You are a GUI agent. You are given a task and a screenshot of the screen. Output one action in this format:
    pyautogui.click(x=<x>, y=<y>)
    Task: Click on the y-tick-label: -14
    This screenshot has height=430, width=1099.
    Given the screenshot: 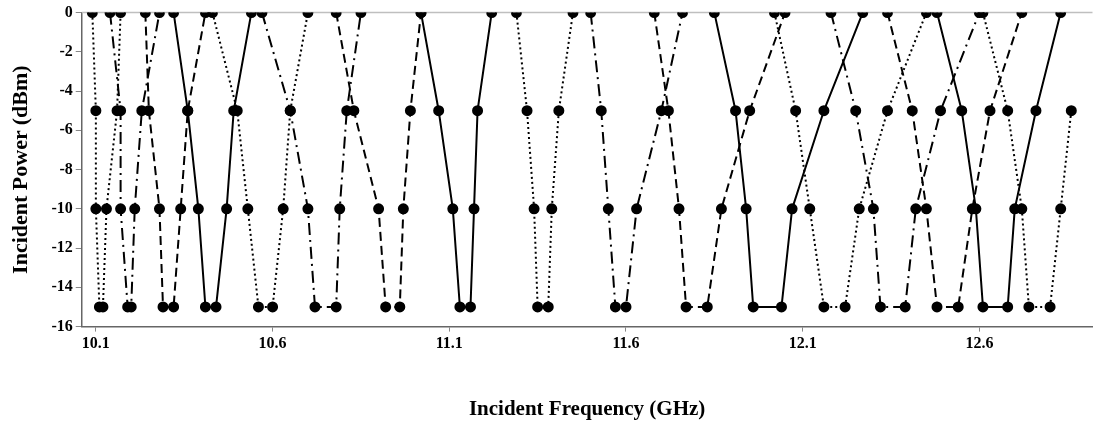 What is the action you would take?
    pyautogui.click(x=62, y=286)
    